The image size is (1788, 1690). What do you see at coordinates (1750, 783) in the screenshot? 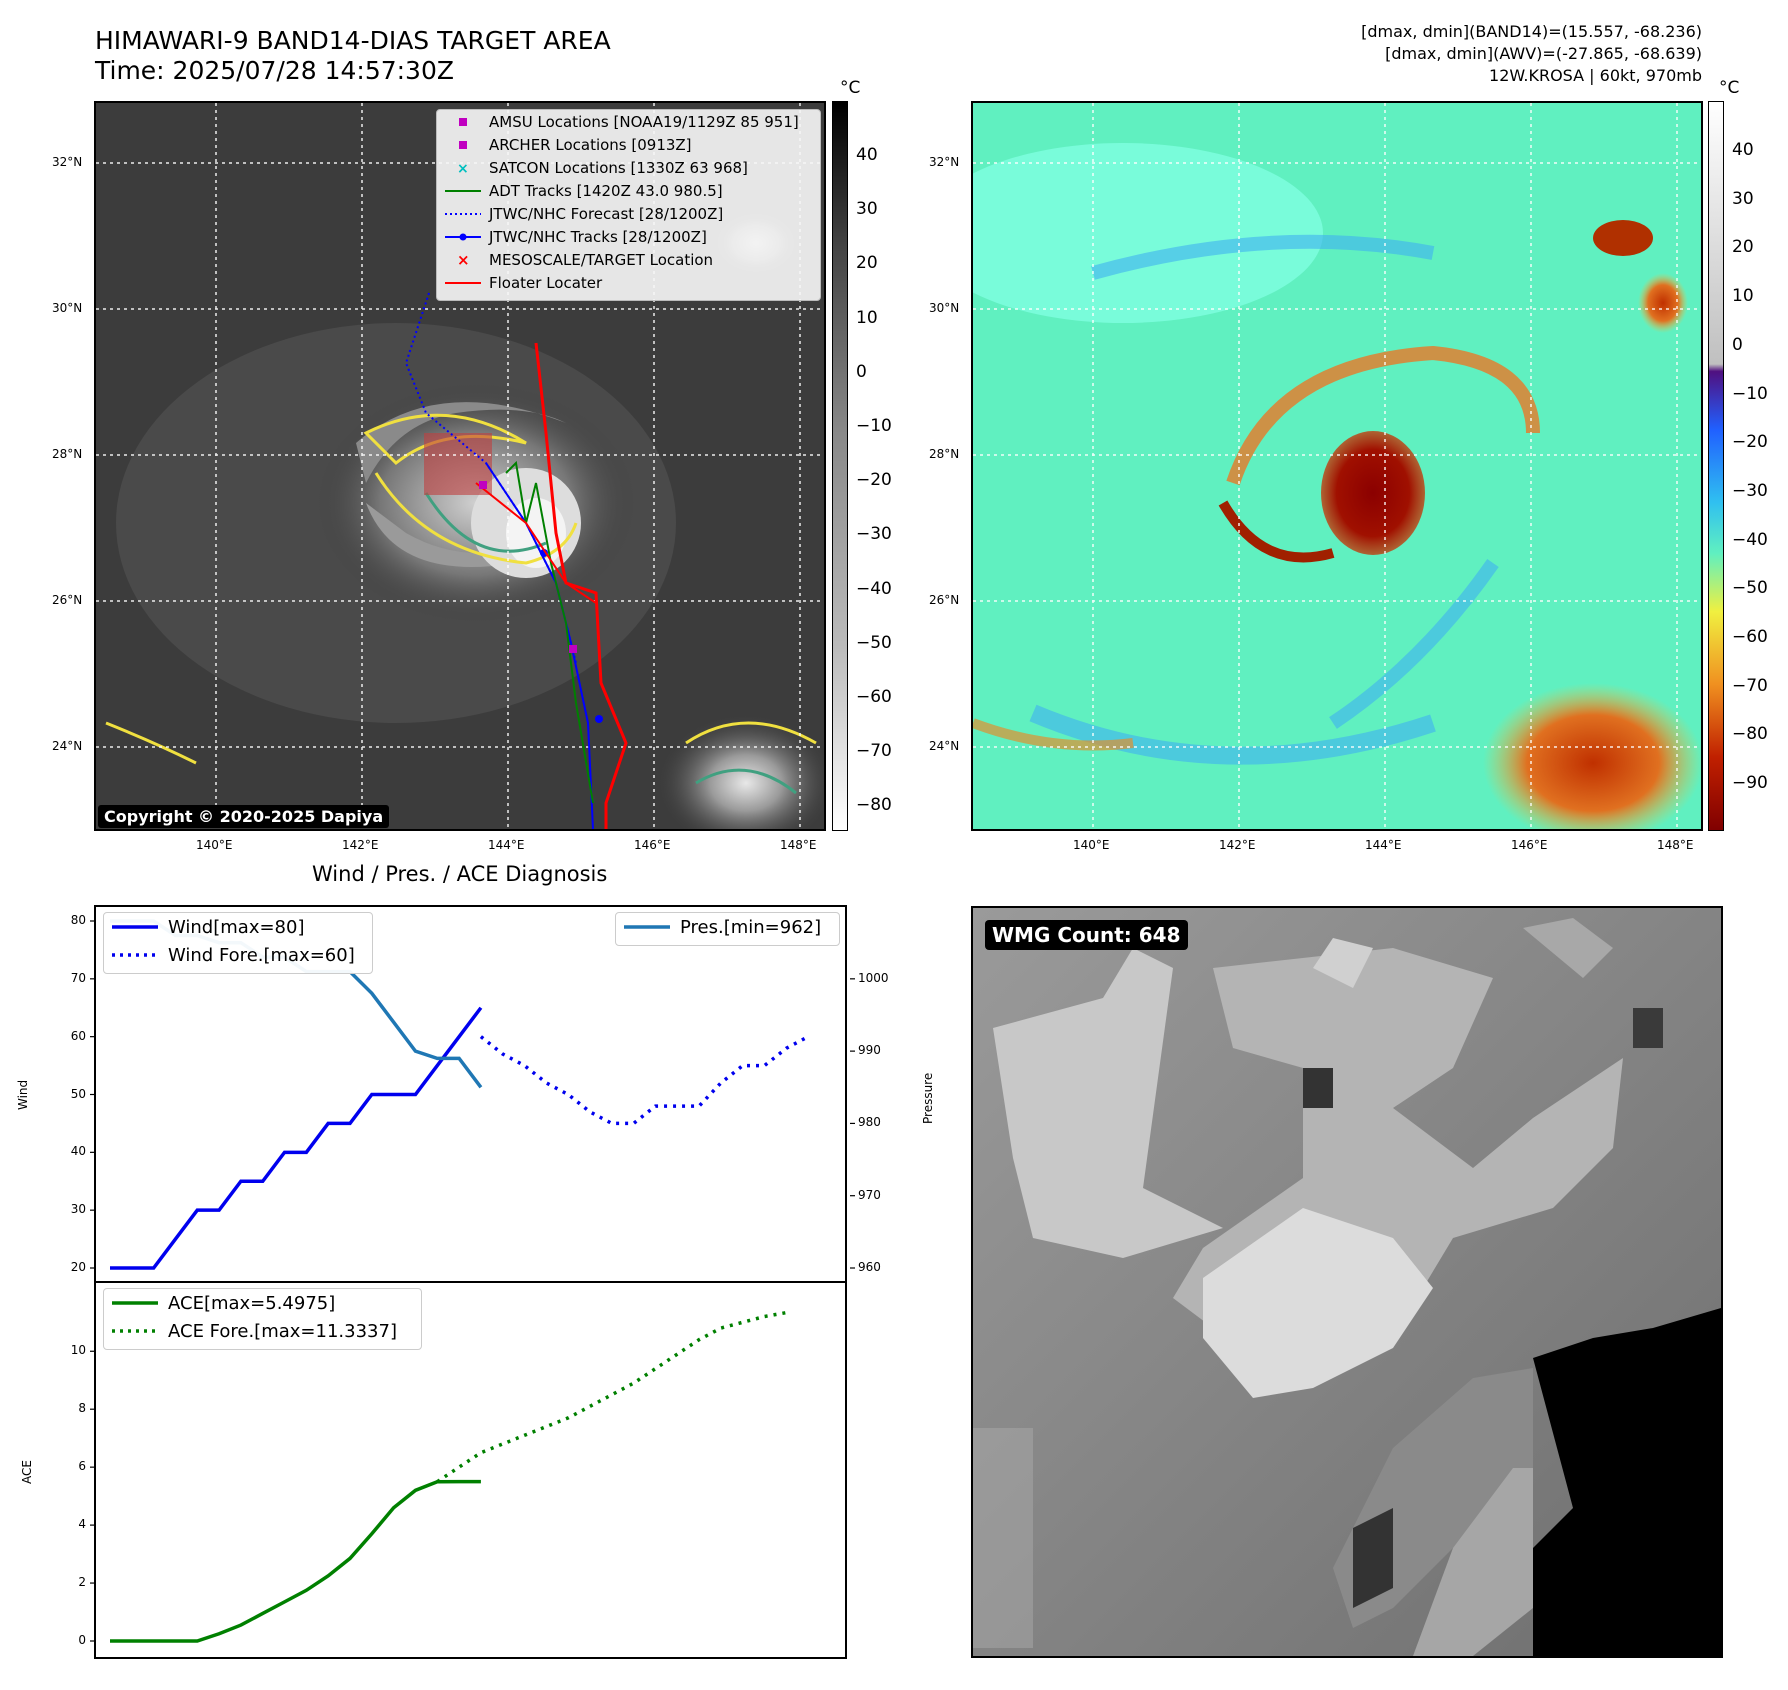
I see `colorbar-right-tick: −90` at bounding box center [1750, 783].